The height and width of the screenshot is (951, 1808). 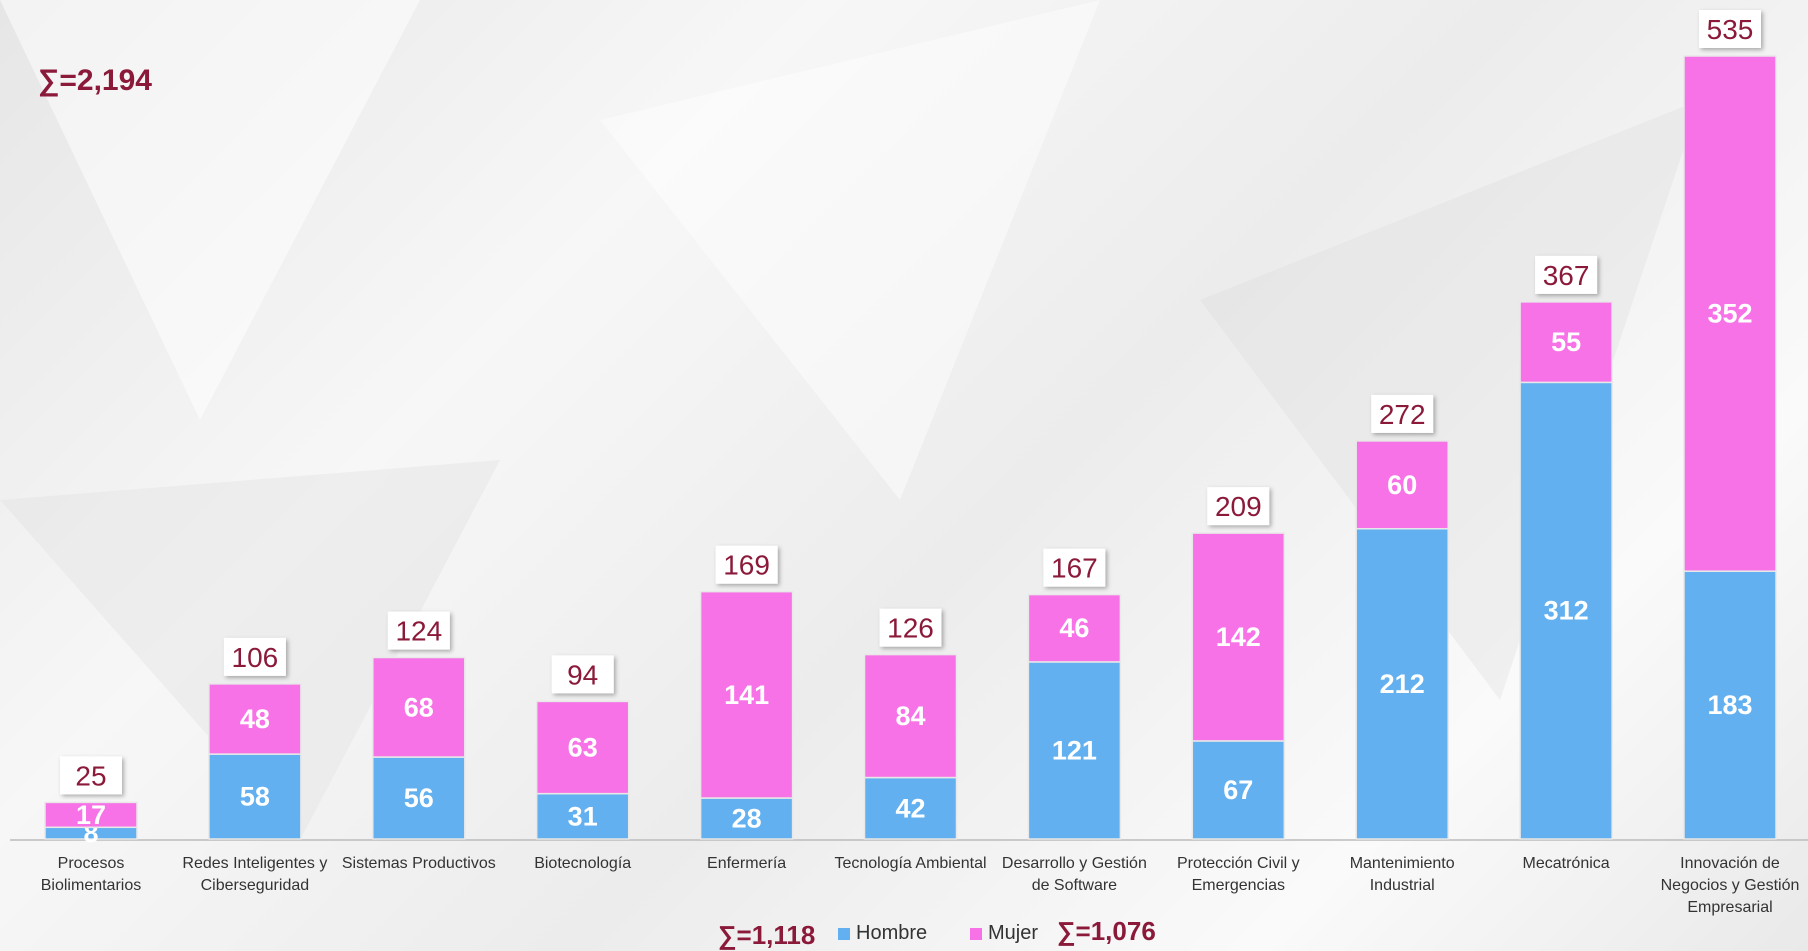 I want to click on total-label: 169, so click(x=746, y=565).